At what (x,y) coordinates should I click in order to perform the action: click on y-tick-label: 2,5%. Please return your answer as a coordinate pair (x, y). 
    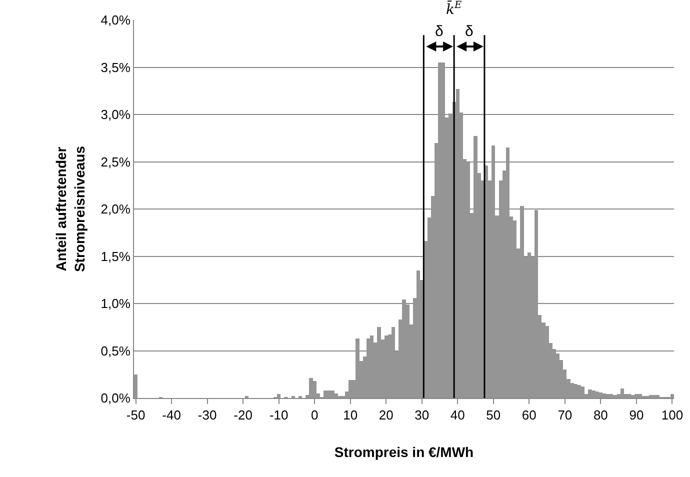
    Looking at the image, I should click on (115, 162).